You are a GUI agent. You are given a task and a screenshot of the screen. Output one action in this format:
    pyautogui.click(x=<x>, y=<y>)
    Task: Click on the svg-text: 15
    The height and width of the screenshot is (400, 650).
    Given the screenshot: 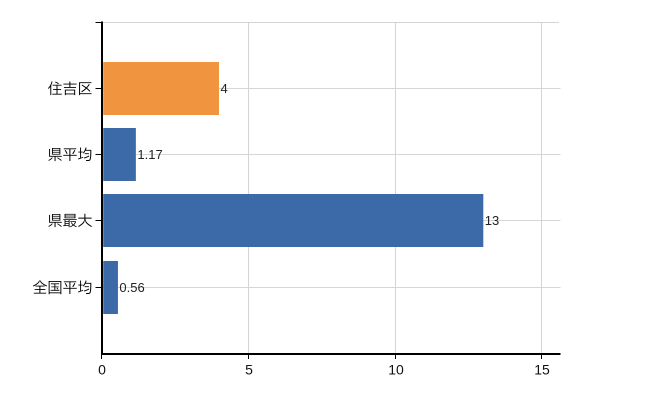 What is the action you would take?
    pyautogui.click(x=542, y=370)
    